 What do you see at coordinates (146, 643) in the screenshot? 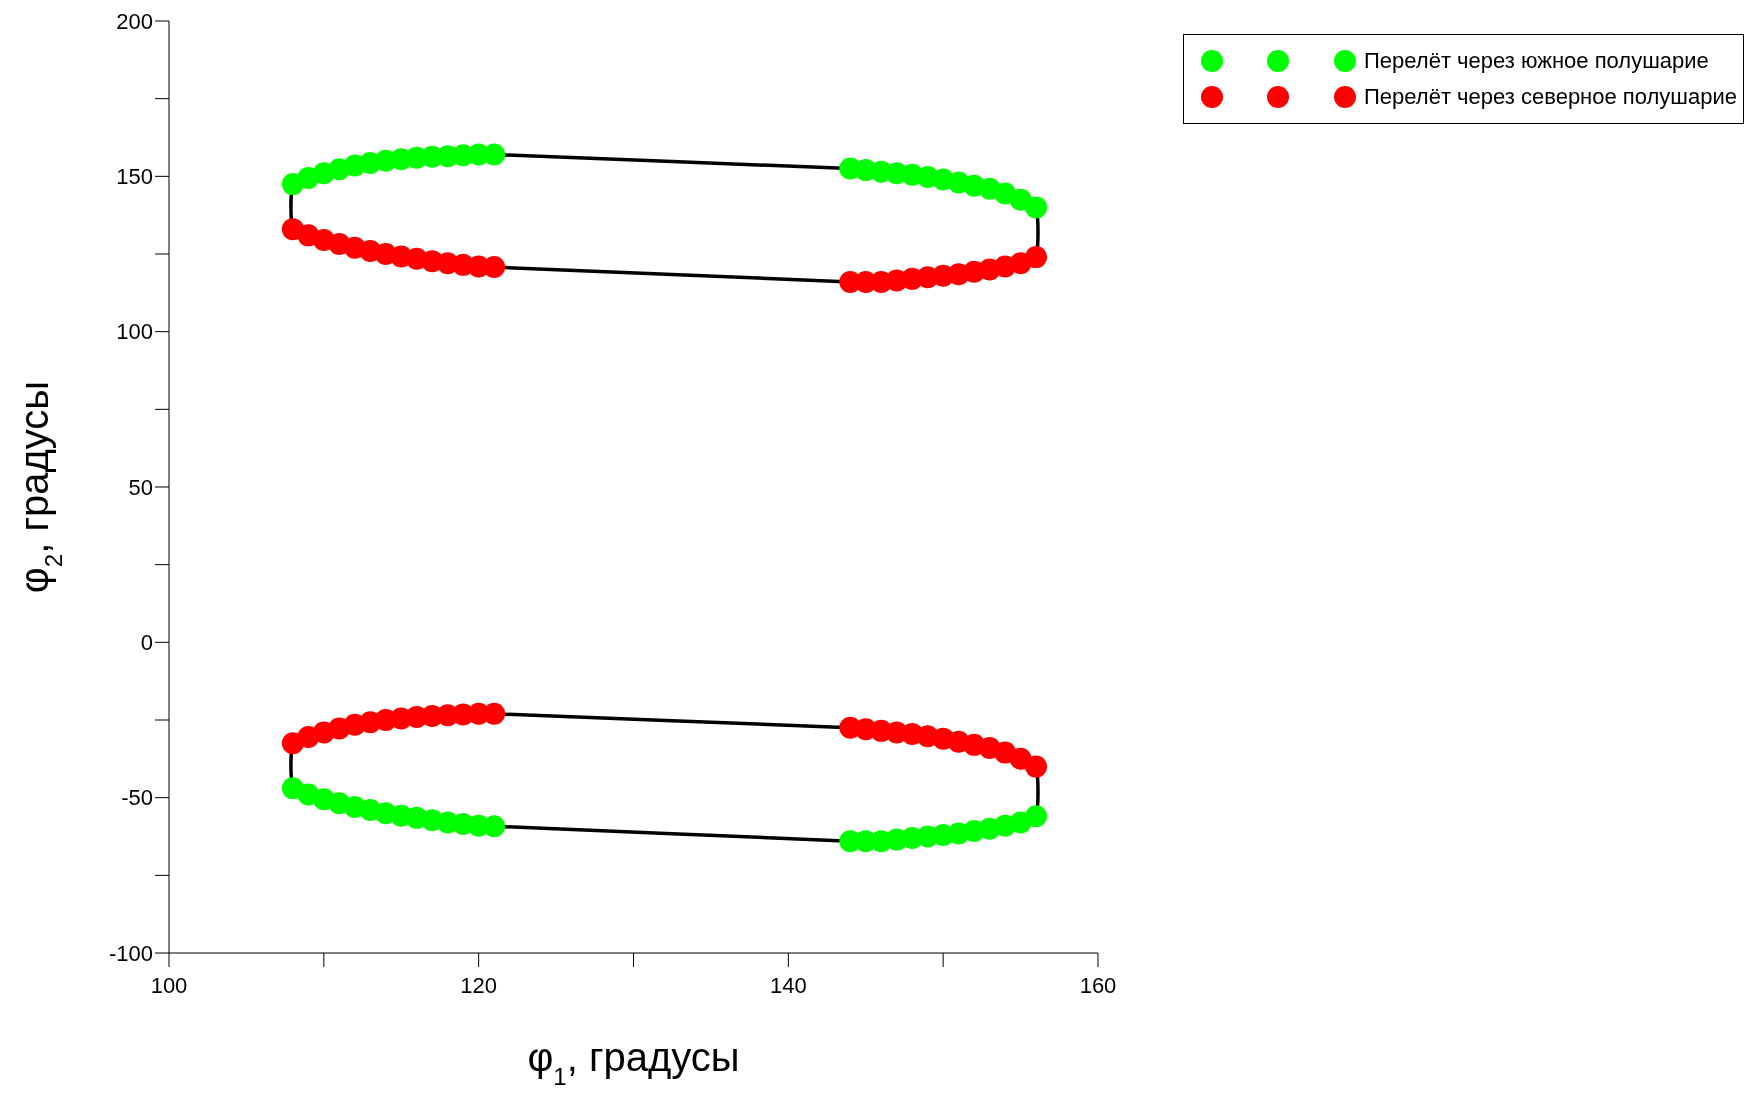
I see `y-tick-label: 0` at bounding box center [146, 643].